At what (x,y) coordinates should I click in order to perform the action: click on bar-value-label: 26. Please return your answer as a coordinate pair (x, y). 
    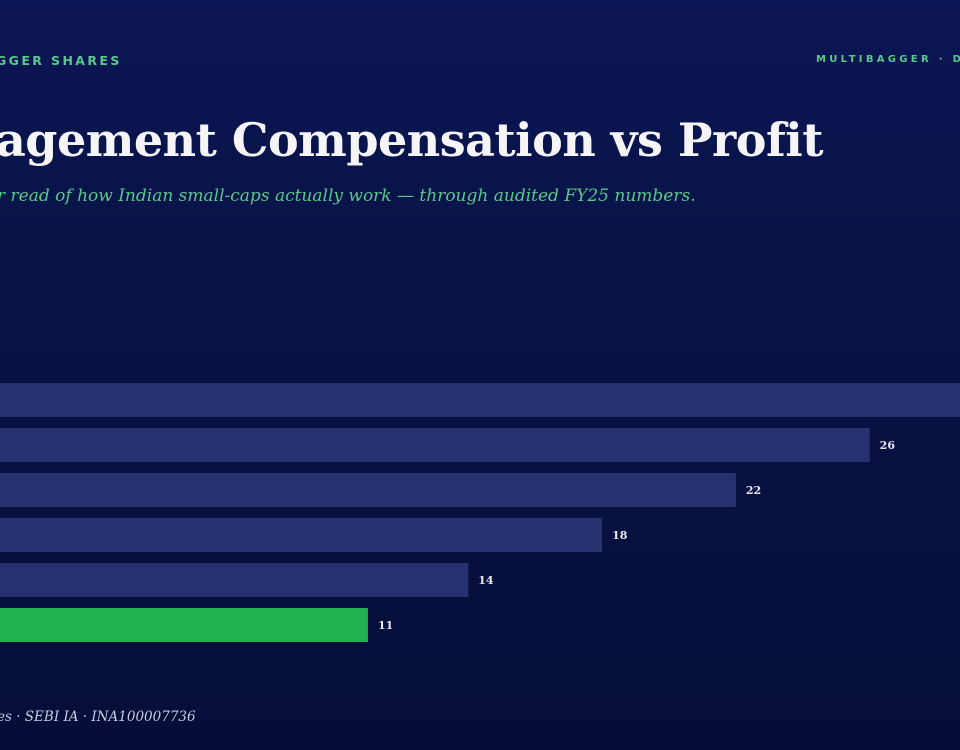
    Looking at the image, I should click on (888, 445).